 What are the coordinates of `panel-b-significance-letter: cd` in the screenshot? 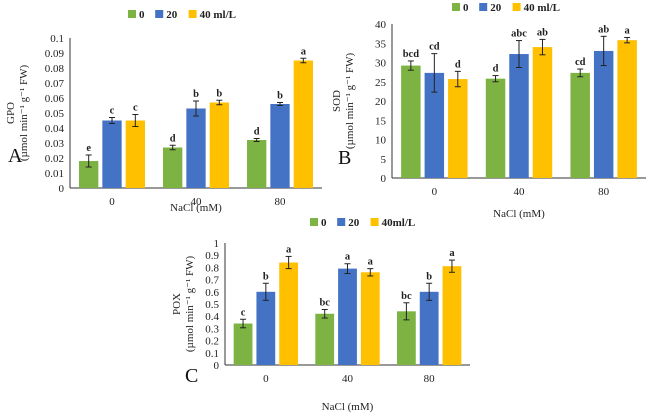 It's located at (580, 62).